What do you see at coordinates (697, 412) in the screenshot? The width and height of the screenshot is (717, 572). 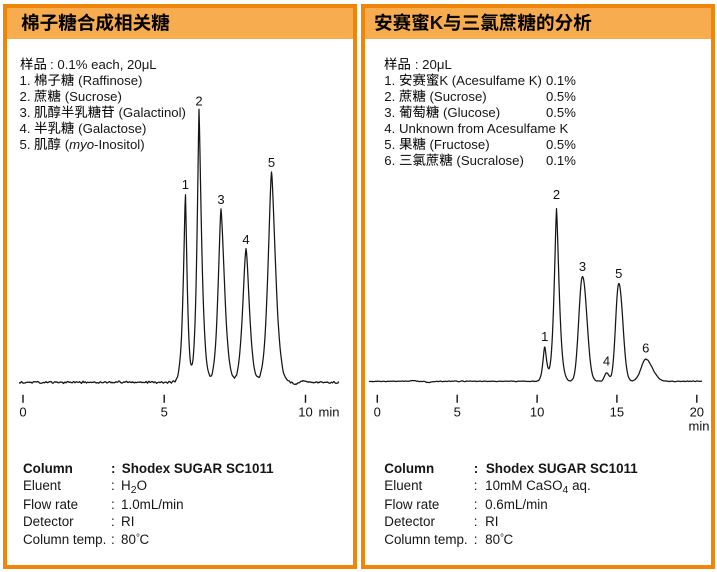 I see `svg-text: 20` at bounding box center [697, 412].